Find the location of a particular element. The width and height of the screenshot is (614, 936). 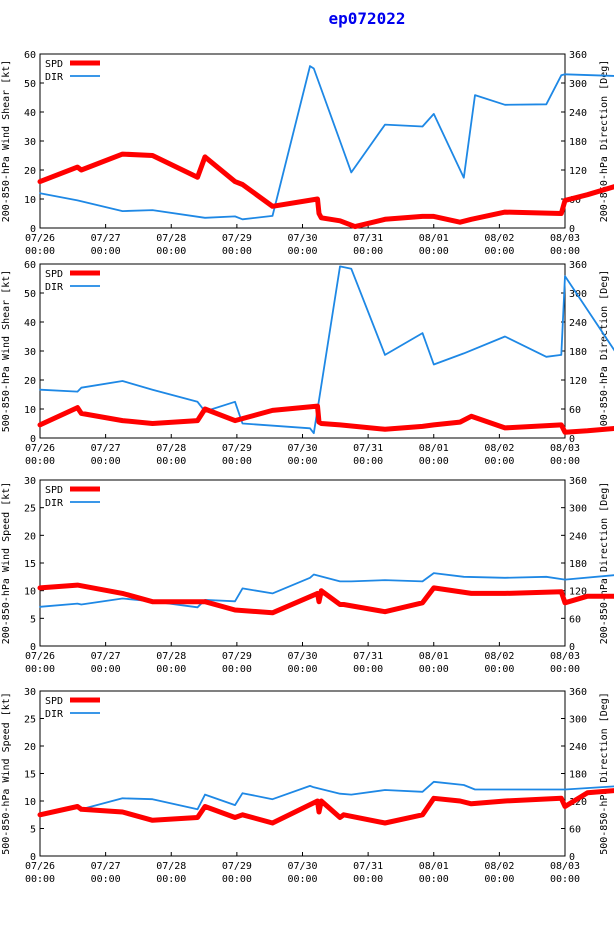

panel3-x-tick-date: 07/29 is located at coordinates (237, 656).